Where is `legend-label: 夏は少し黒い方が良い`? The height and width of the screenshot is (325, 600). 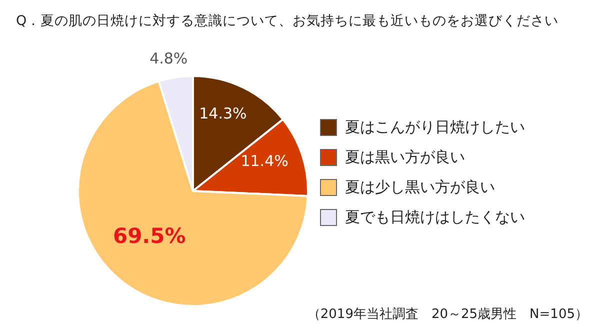
legend-label: 夏は少し黒い方が良い is located at coordinates (420, 187).